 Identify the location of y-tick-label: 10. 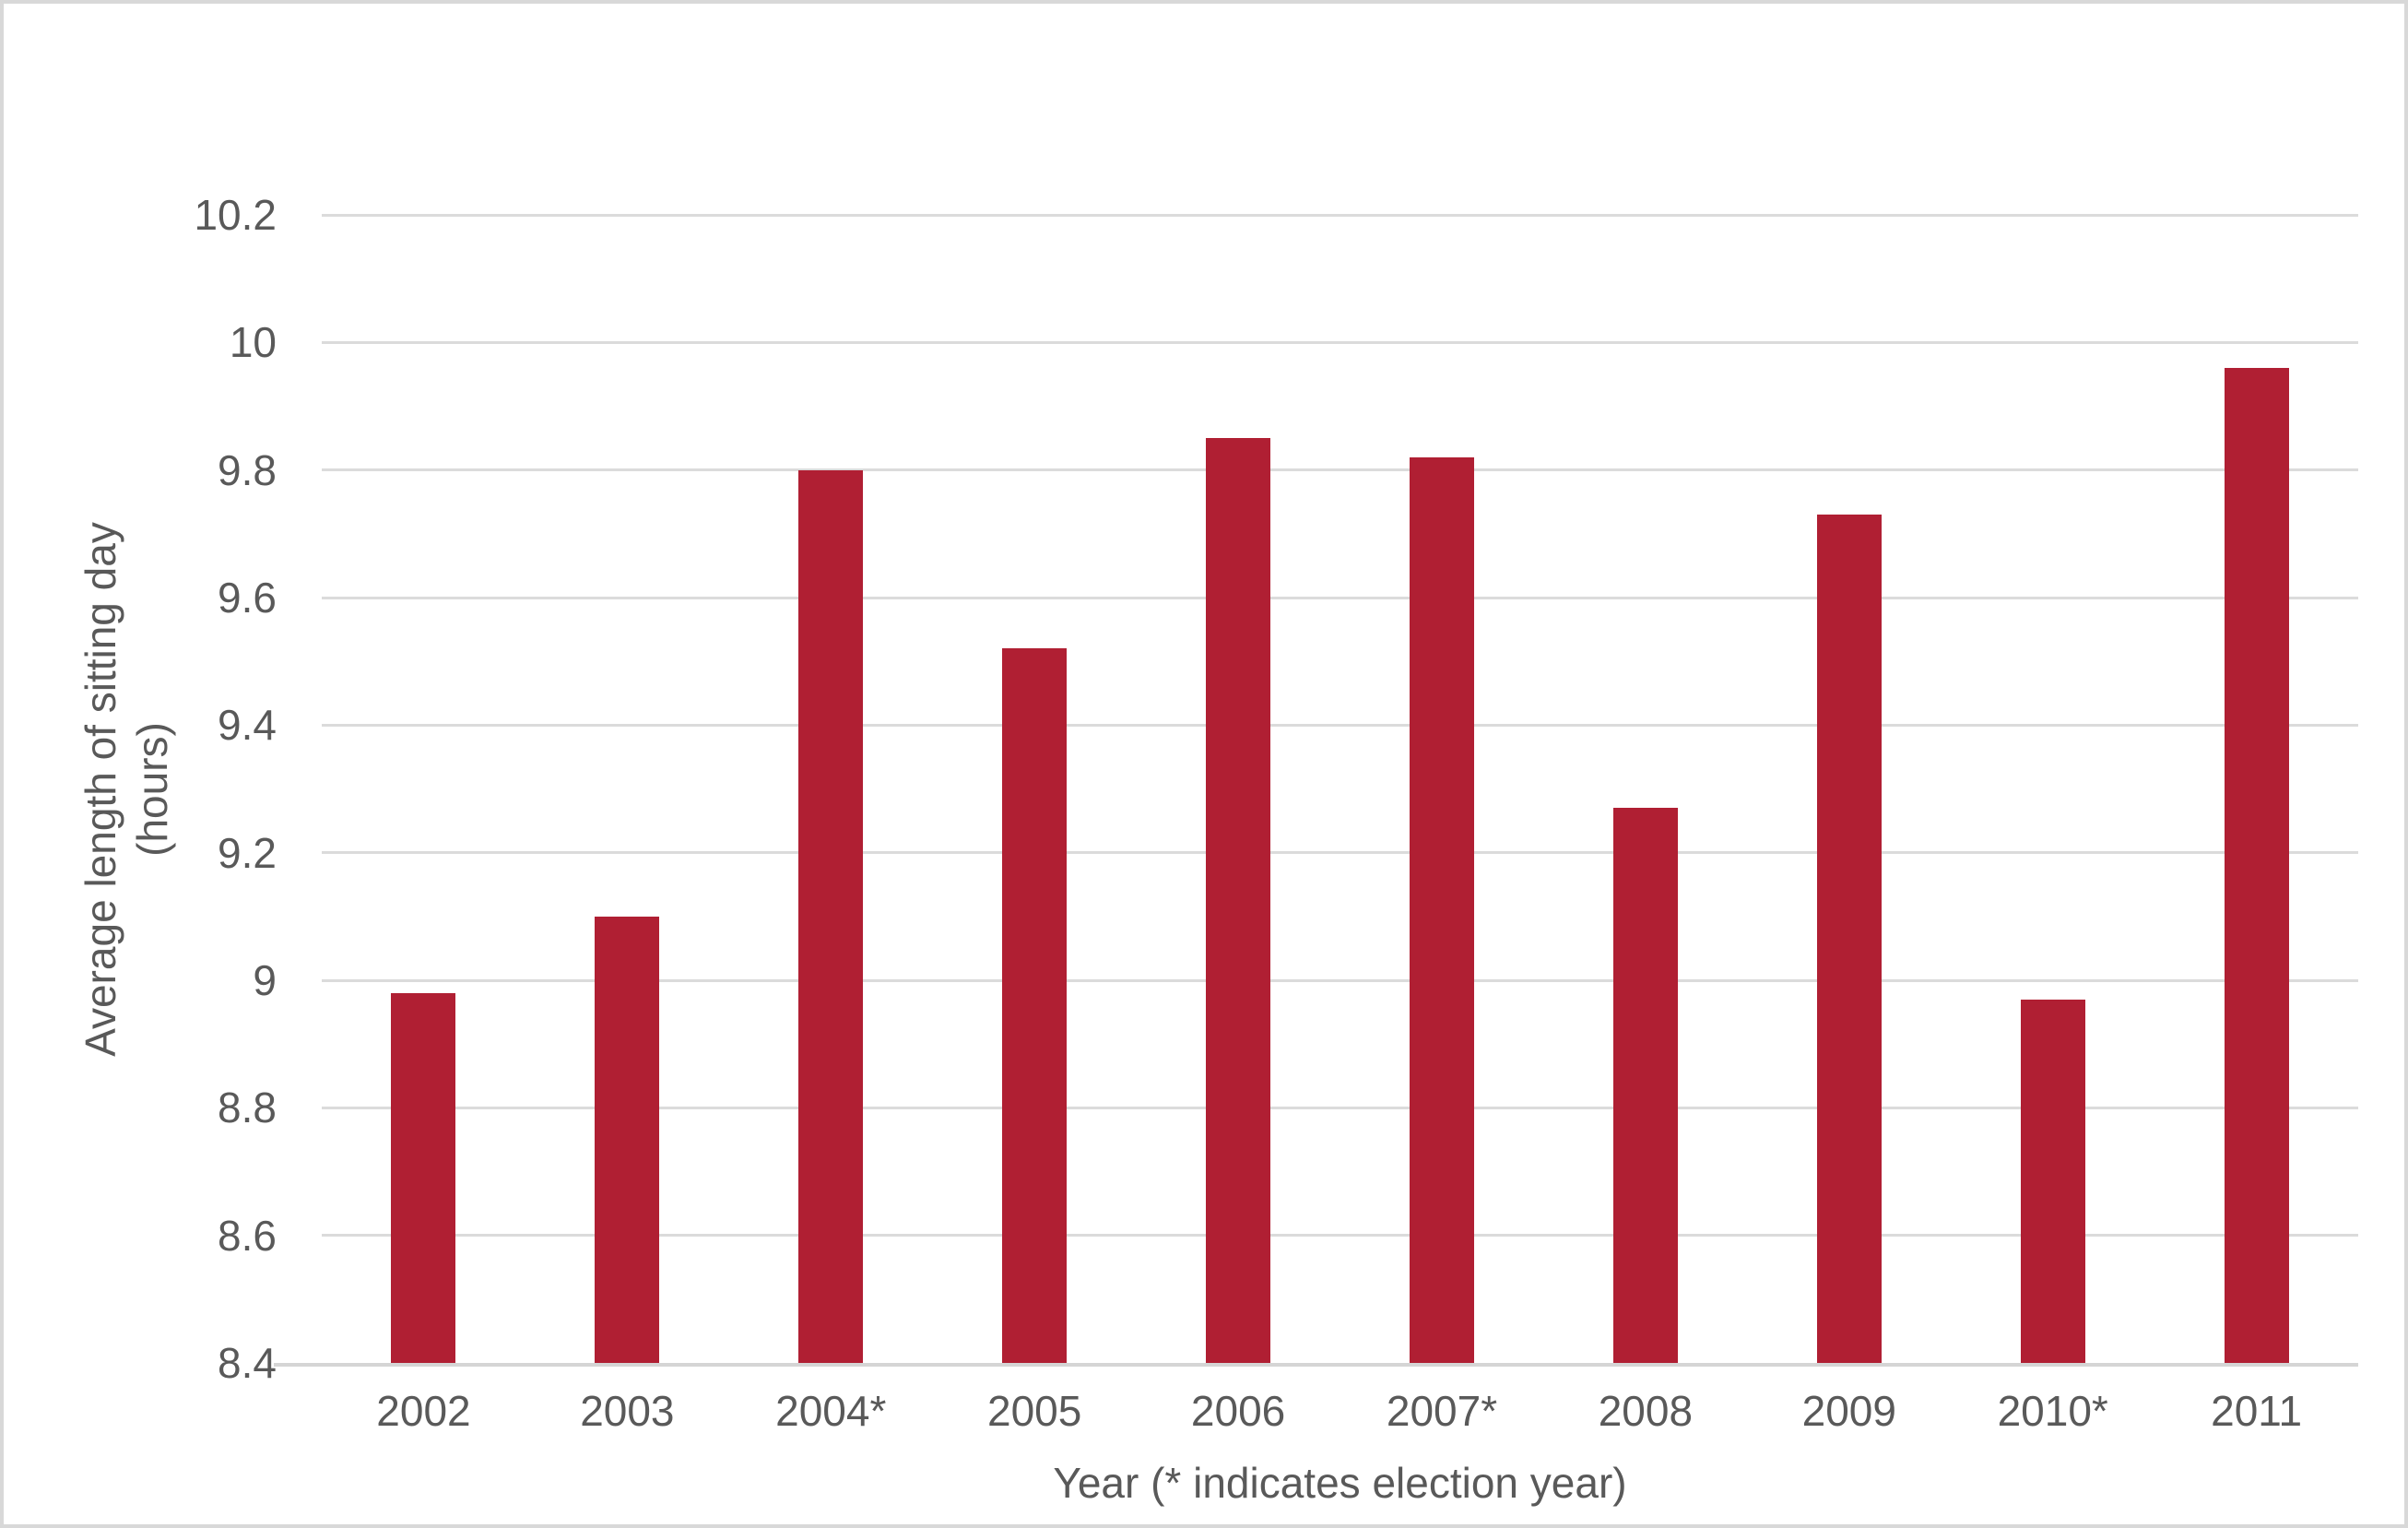
(253, 342).